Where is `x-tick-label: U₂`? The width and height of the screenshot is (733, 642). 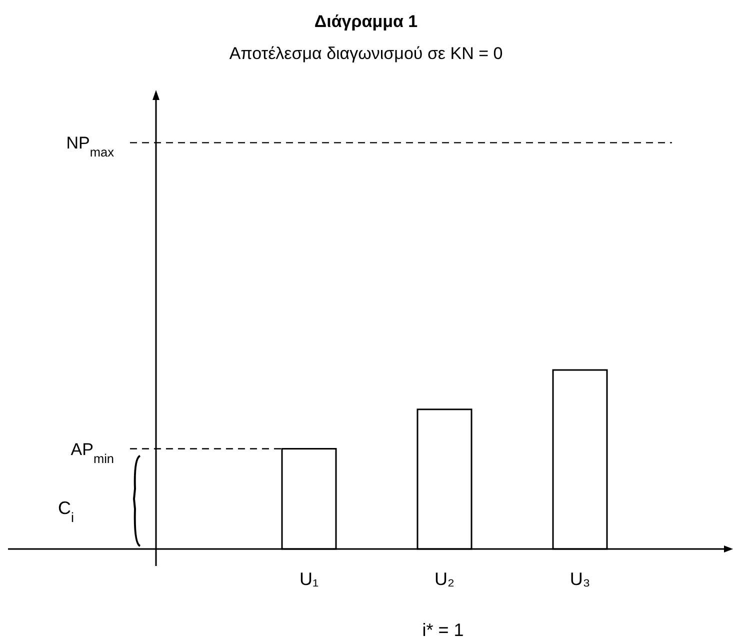
x-tick-label: U₂ is located at coordinates (444, 579).